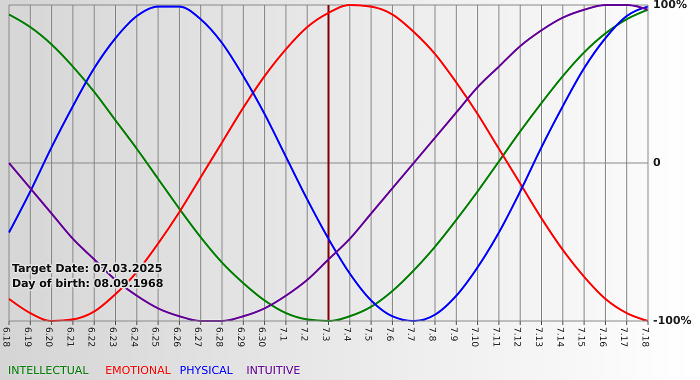  What do you see at coordinates (367, 334) in the screenshot?
I see `x-tick-label: 7.5` at bounding box center [367, 334].